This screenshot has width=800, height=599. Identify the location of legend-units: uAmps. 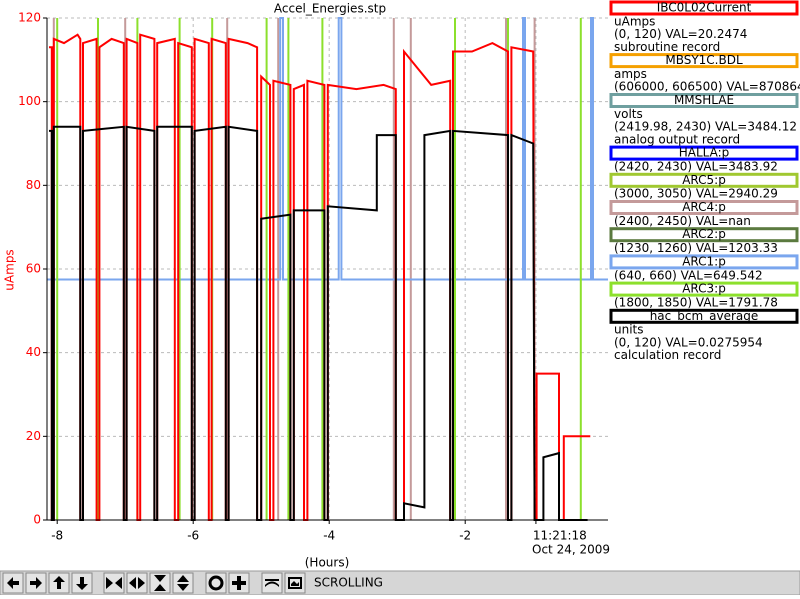
(634, 21).